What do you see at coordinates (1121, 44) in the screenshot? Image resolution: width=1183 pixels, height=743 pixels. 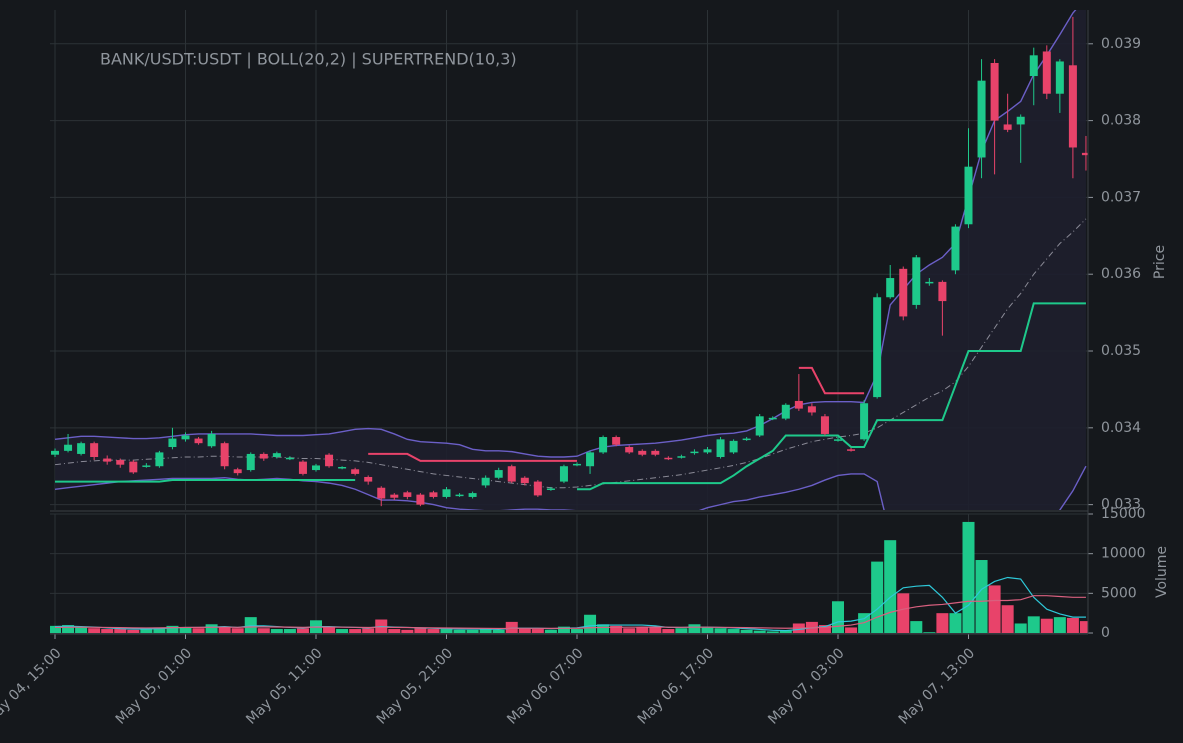 I see `y-tick-label: 0.039` at bounding box center [1121, 44].